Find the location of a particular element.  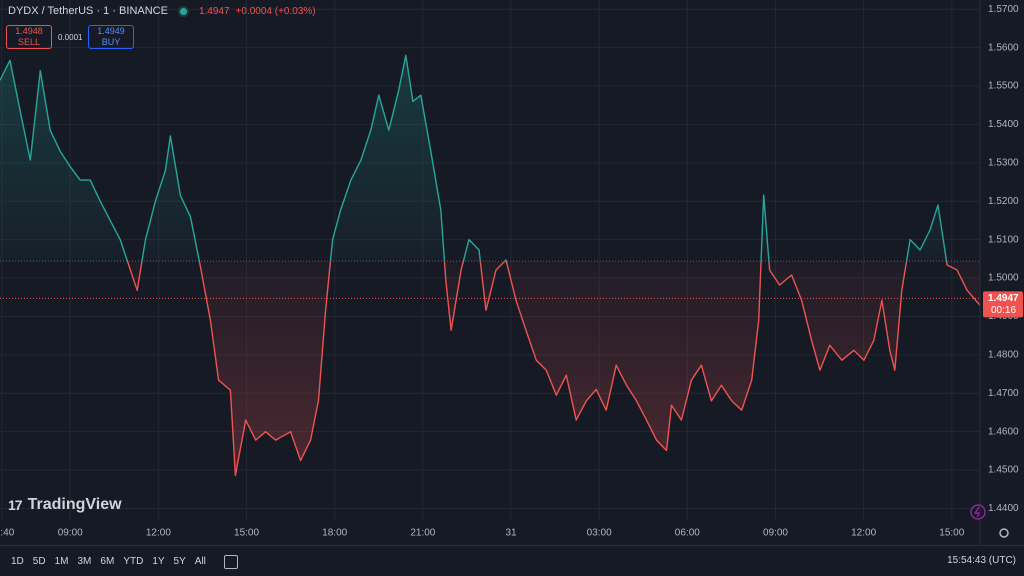

watermark-text: TradingView is located at coordinates (74, 504).